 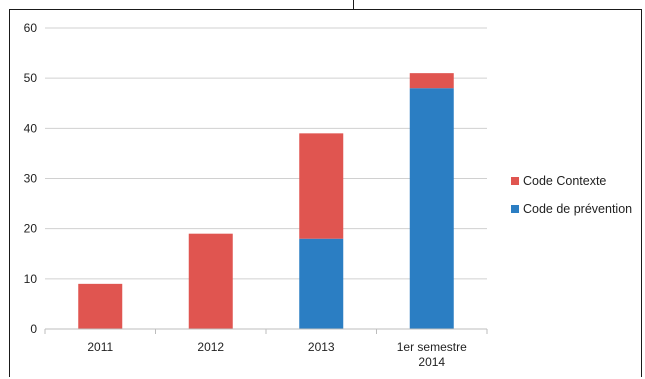 What do you see at coordinates (564, 181) in the screenshot?
I see `legend-label: Code Contexte` at bounding box center [564, 181].